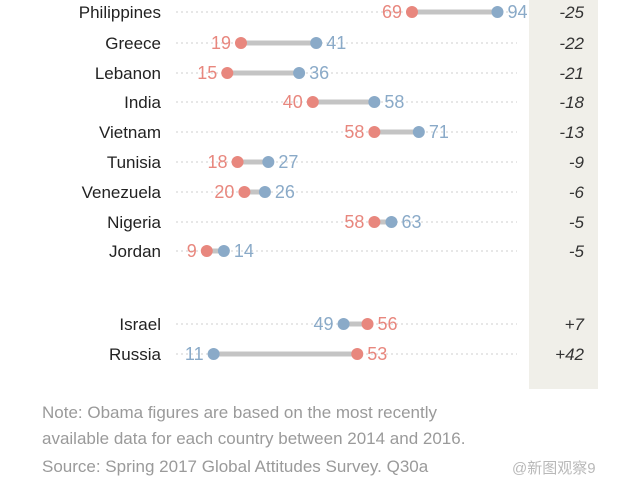 The image size is (640, 486). Describe the element at coordinates (264, 192) in the screenshot. I see `dot-b-venezuela` at that location.